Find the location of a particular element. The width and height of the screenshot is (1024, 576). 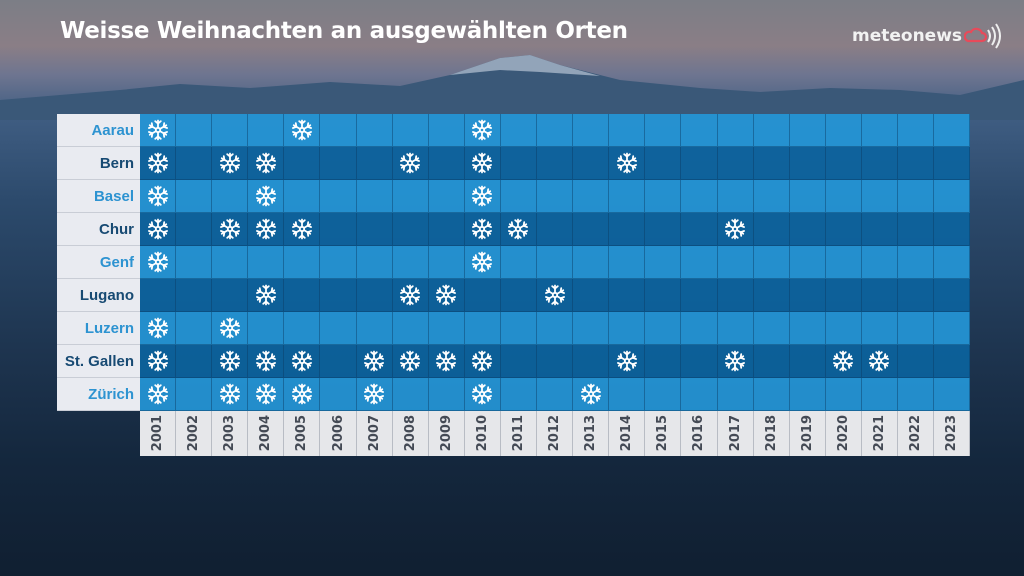

year-label: 2009 is located at coordinates (446, 433).